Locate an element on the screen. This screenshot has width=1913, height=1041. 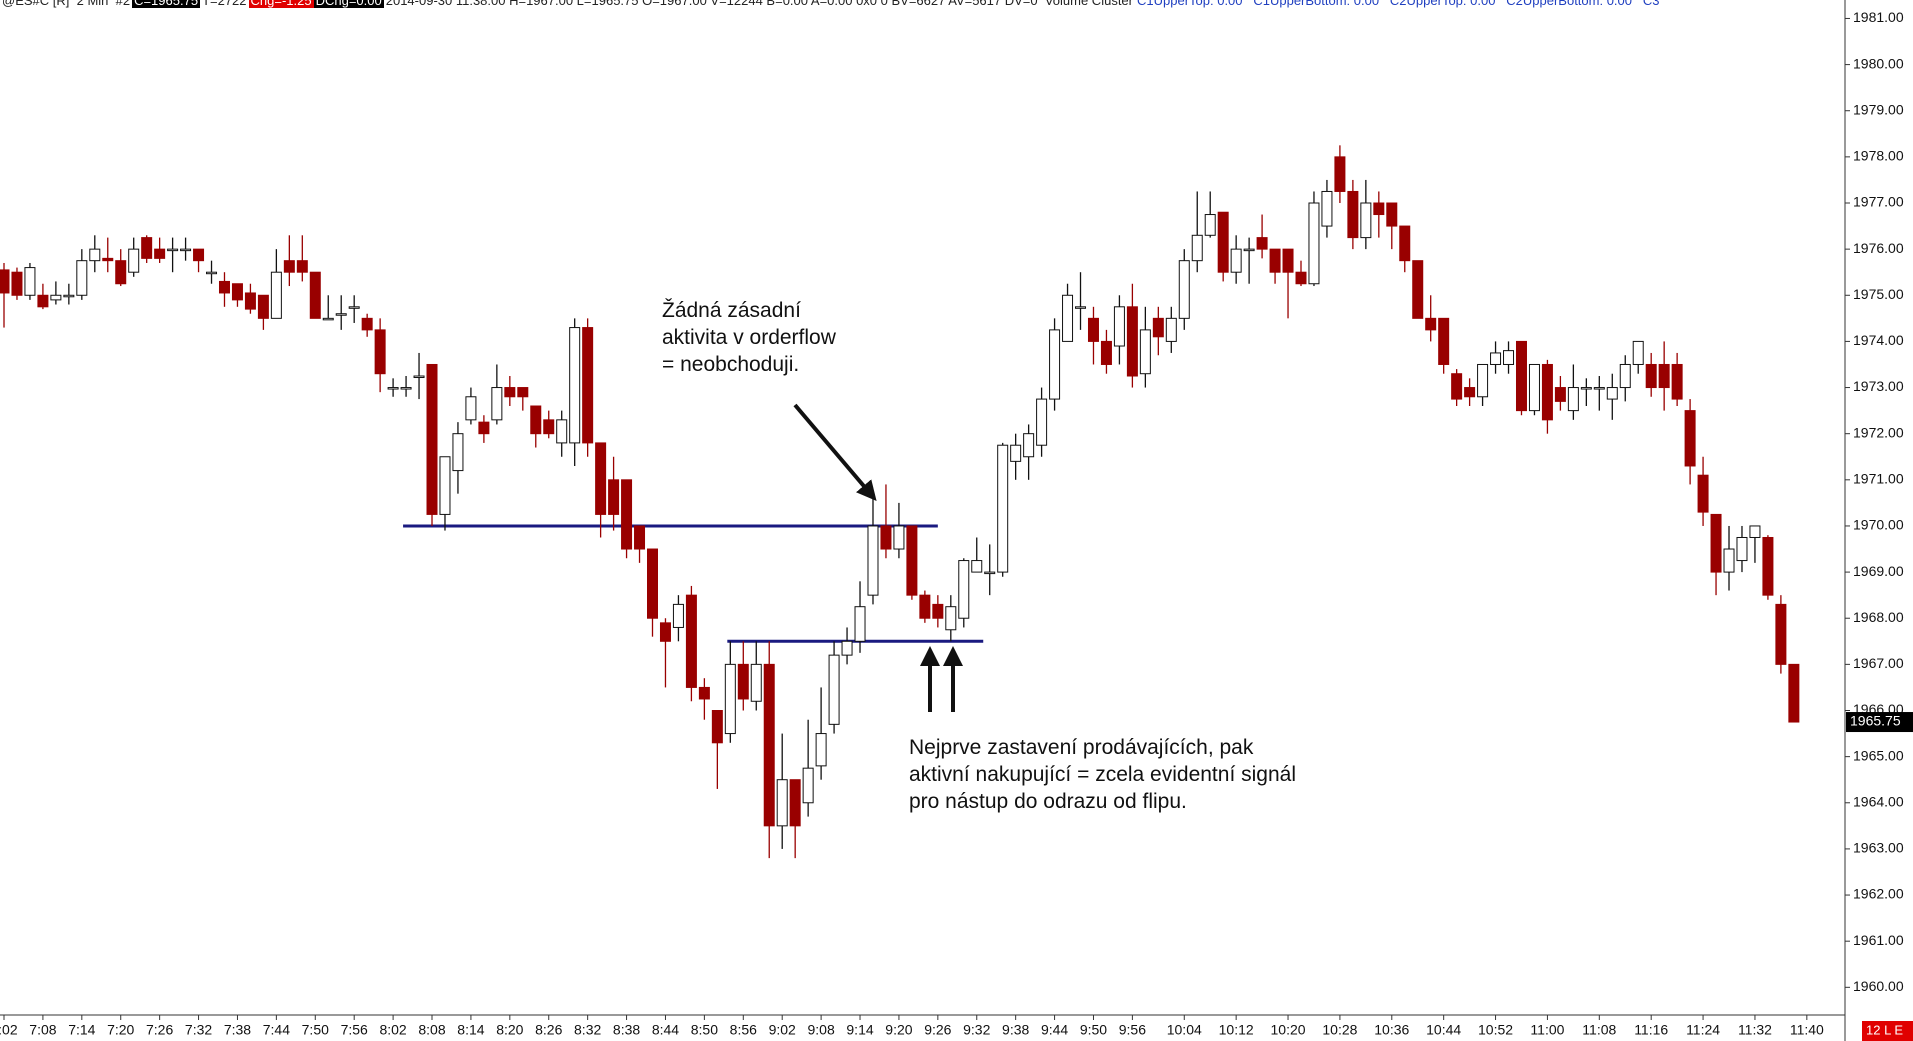
x-tick-label: 7:08 is located at coordinates (42, 1030).